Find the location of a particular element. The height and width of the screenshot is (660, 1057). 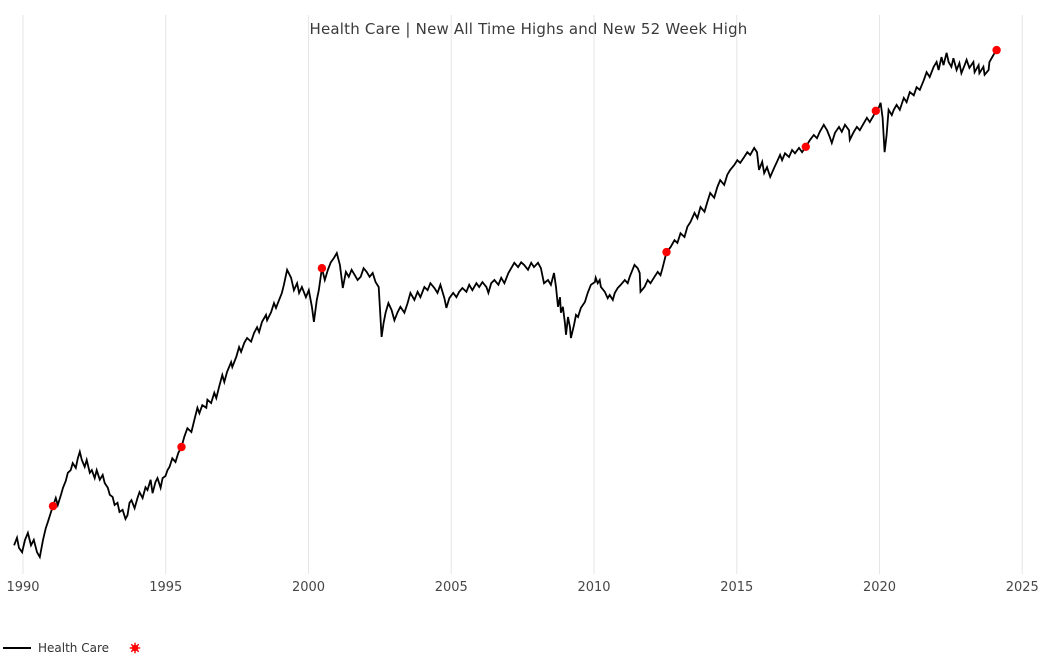

legend: Health Care is located at coordinates (72, 648).